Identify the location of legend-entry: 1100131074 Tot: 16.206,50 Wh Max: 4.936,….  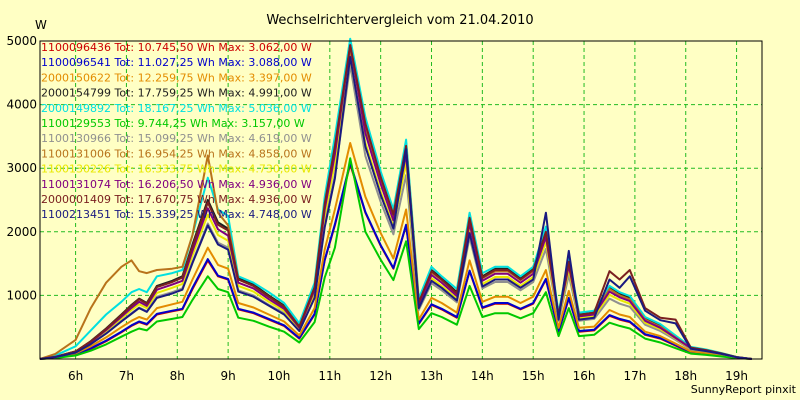
(176, 184).